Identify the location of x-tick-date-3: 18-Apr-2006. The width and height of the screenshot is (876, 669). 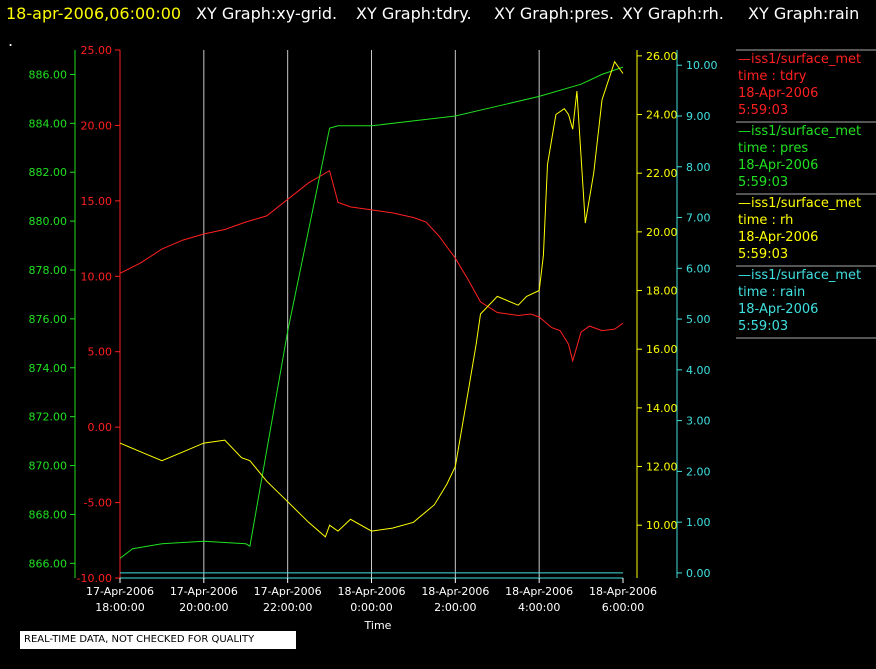
(371, 591).